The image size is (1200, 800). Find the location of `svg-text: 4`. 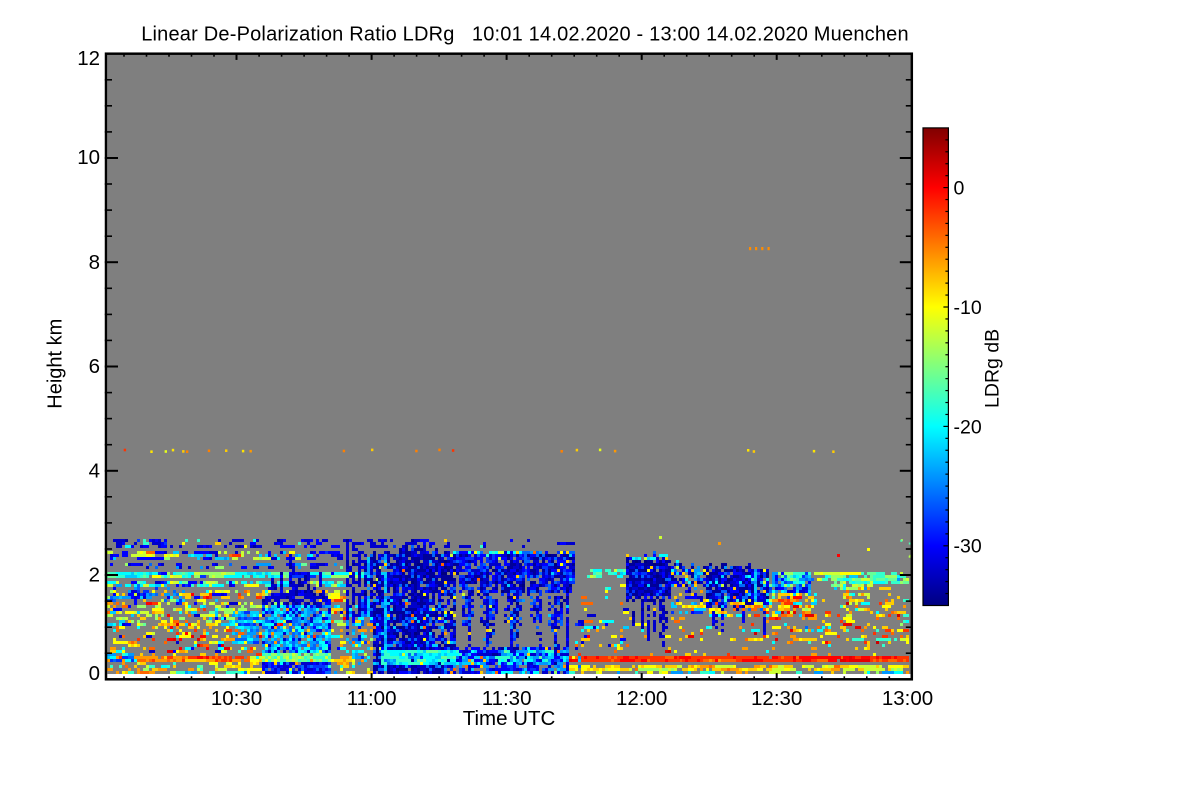

svg-text: 4 is located at coordinates (94, 470).